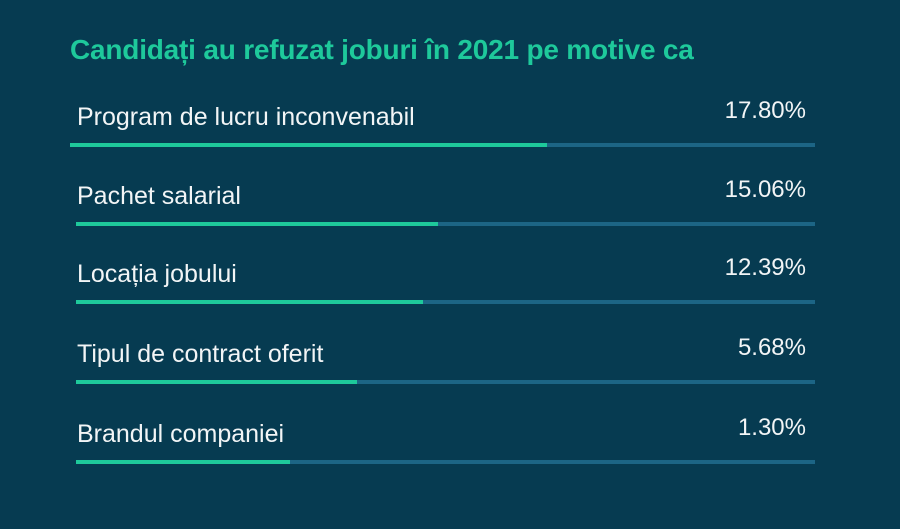 The image size is (900, 529). What do you see at coordinates (157, 274) in the screenshot?
I see `category-label: Locația jobului` at bounding box center [157, 274].